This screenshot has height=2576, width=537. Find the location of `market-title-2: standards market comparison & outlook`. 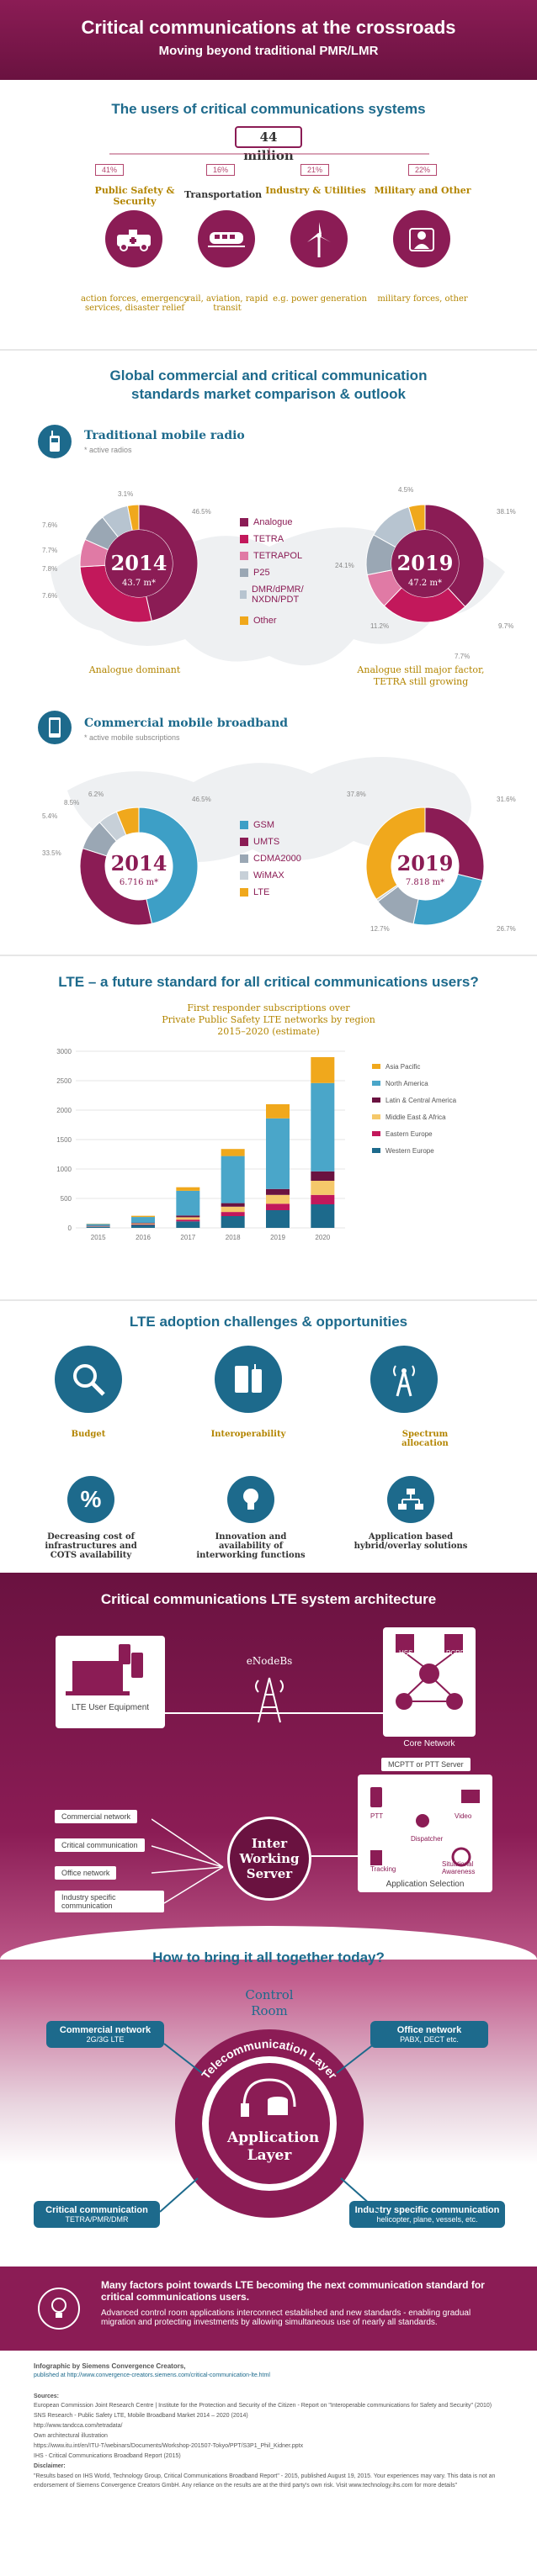

market-title-2: standards market comparison & outlook is located at coordinates (268, 394).